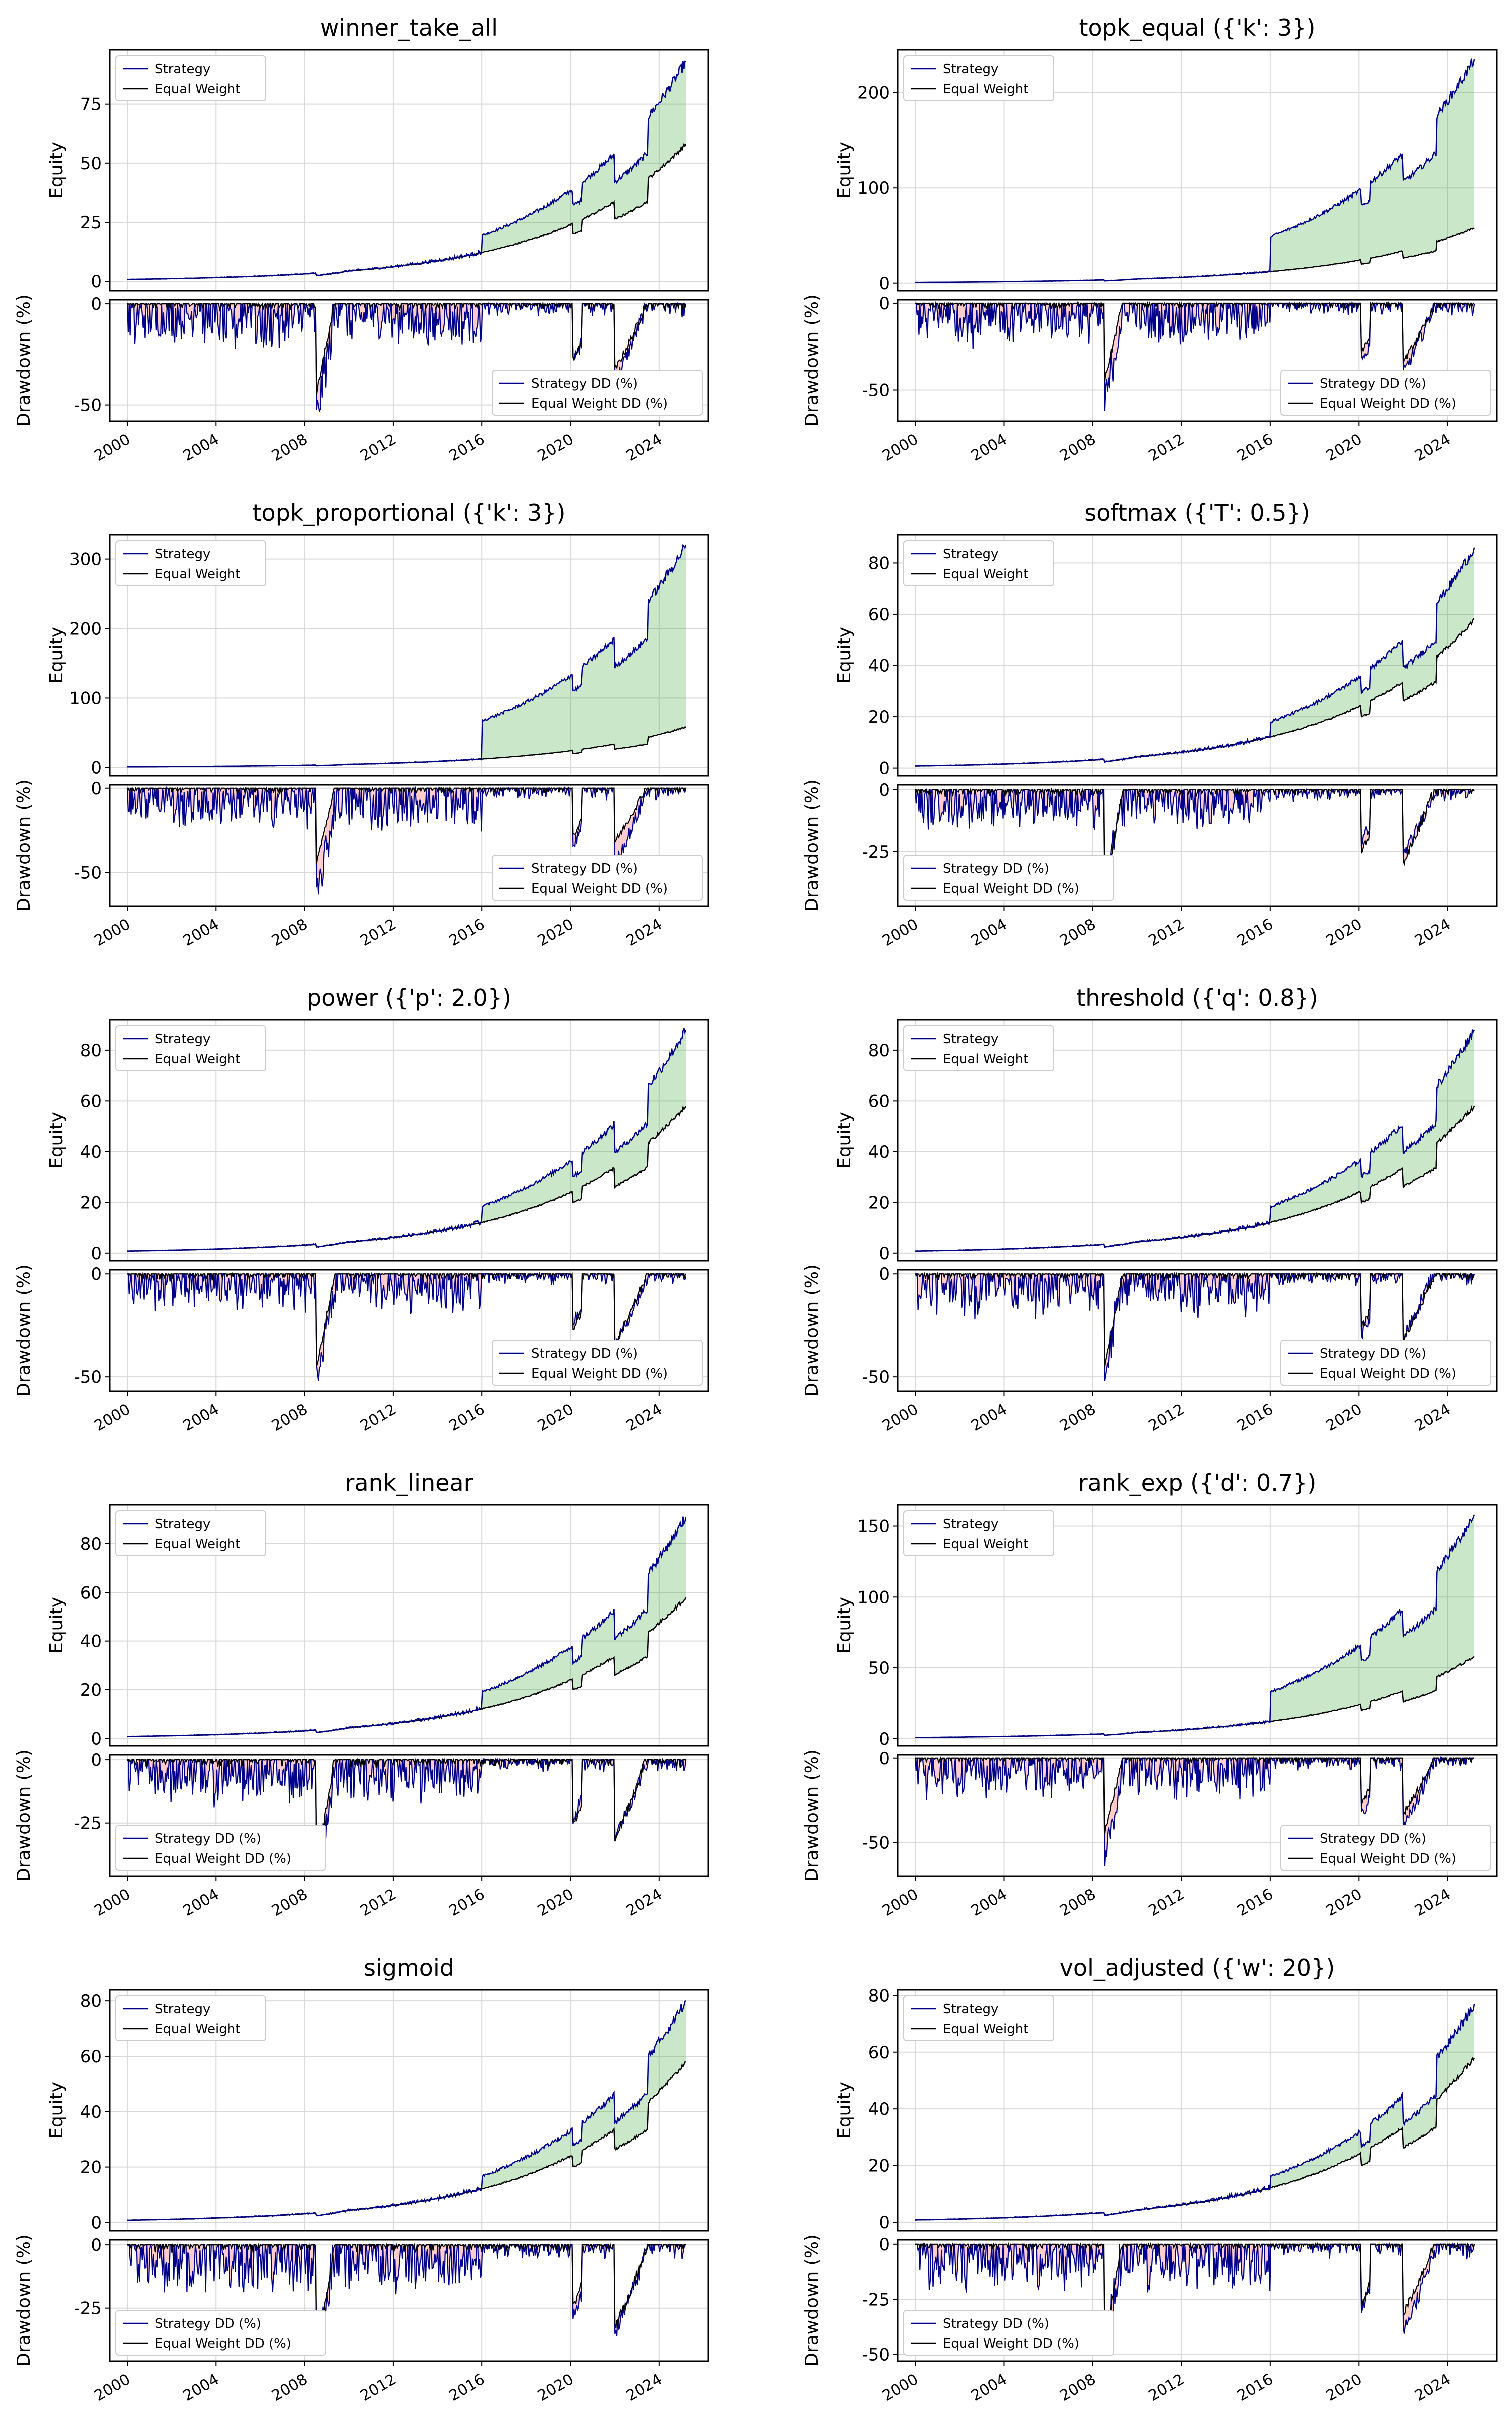 This screenshot has width=1512, height=2425. Describe the element at coordinates (406, 841) in the screenshot. I see `dd-fill-between` at that location.